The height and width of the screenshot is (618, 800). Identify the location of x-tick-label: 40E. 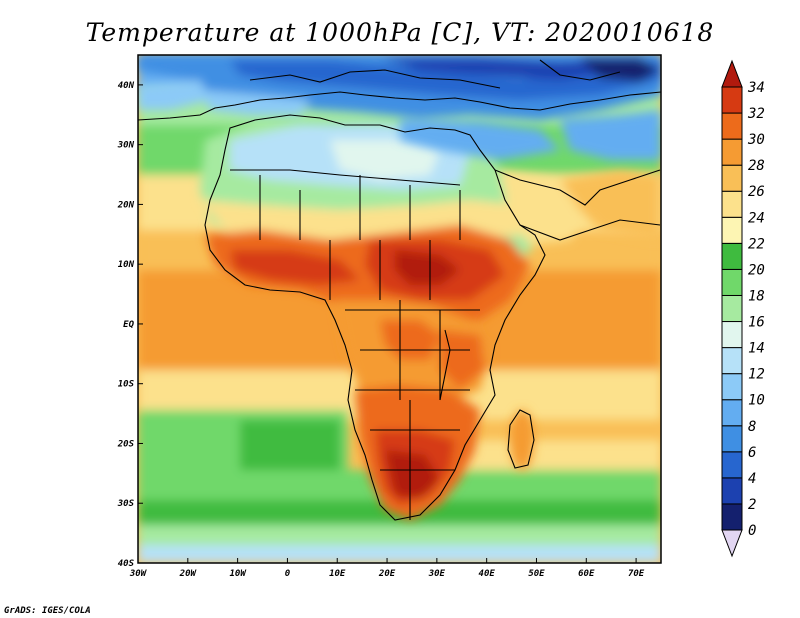
(487, 574).